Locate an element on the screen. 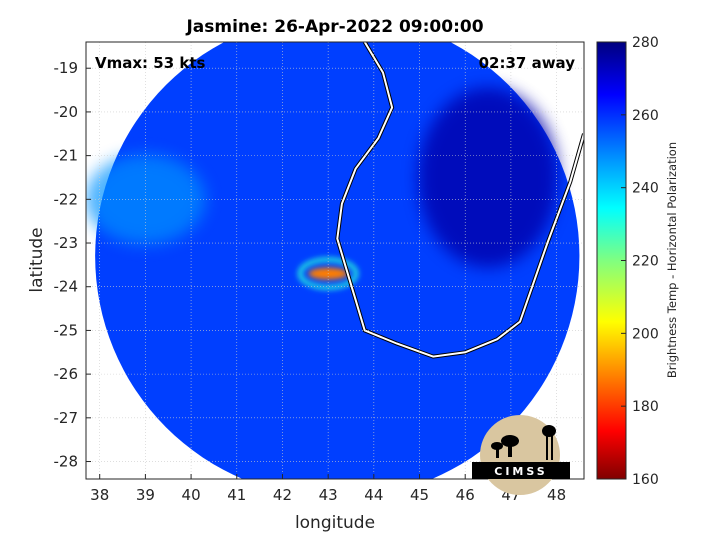 The image size is (720, 540). y-tick-label: -26 is located at coordinates (66, 374).